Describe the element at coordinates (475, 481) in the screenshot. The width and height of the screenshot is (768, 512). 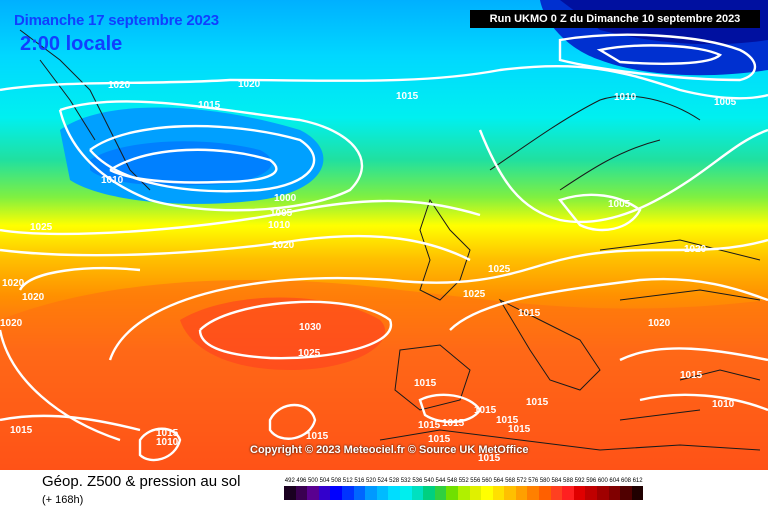
I see `legend-tick-label: 556` at that location.